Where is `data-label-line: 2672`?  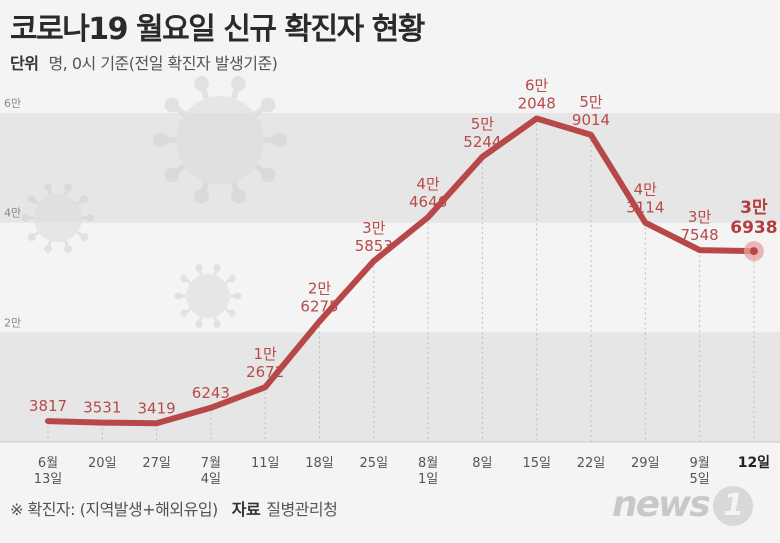
data-label-line: 2672 is located at coordinates (265, 372).